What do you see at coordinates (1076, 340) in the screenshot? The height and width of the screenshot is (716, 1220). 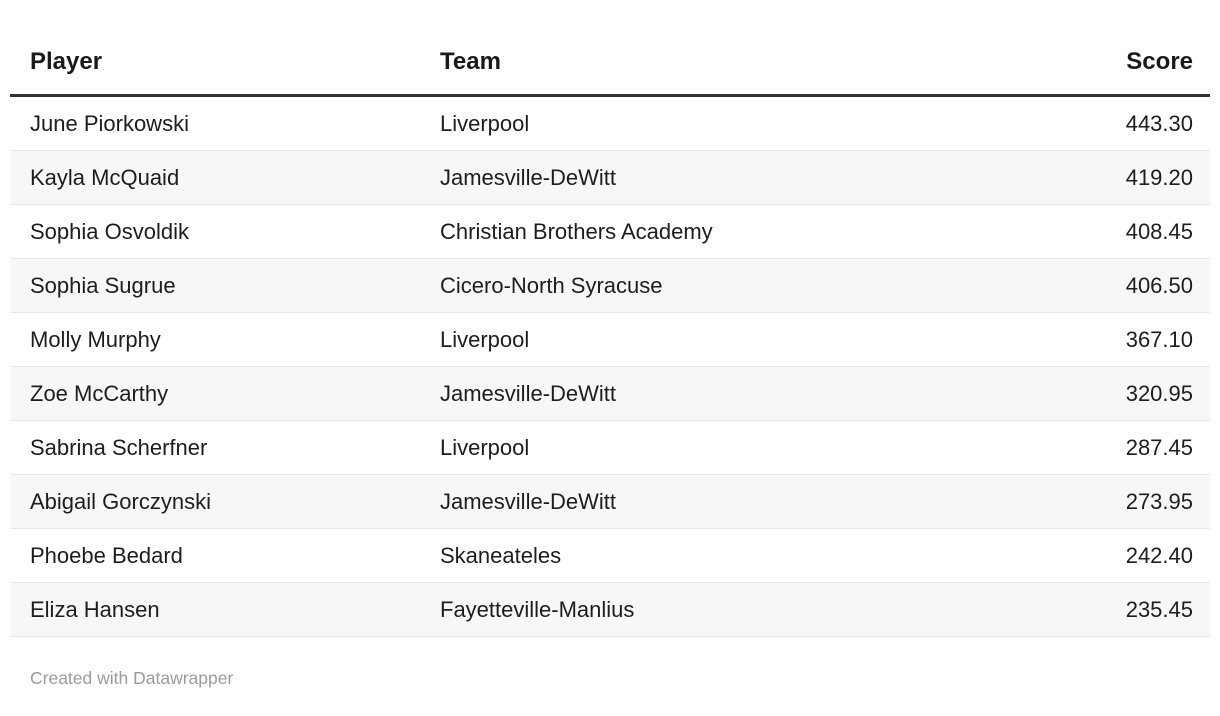 I see `score-cell: 367.10` at bounding box center [1076, 340].